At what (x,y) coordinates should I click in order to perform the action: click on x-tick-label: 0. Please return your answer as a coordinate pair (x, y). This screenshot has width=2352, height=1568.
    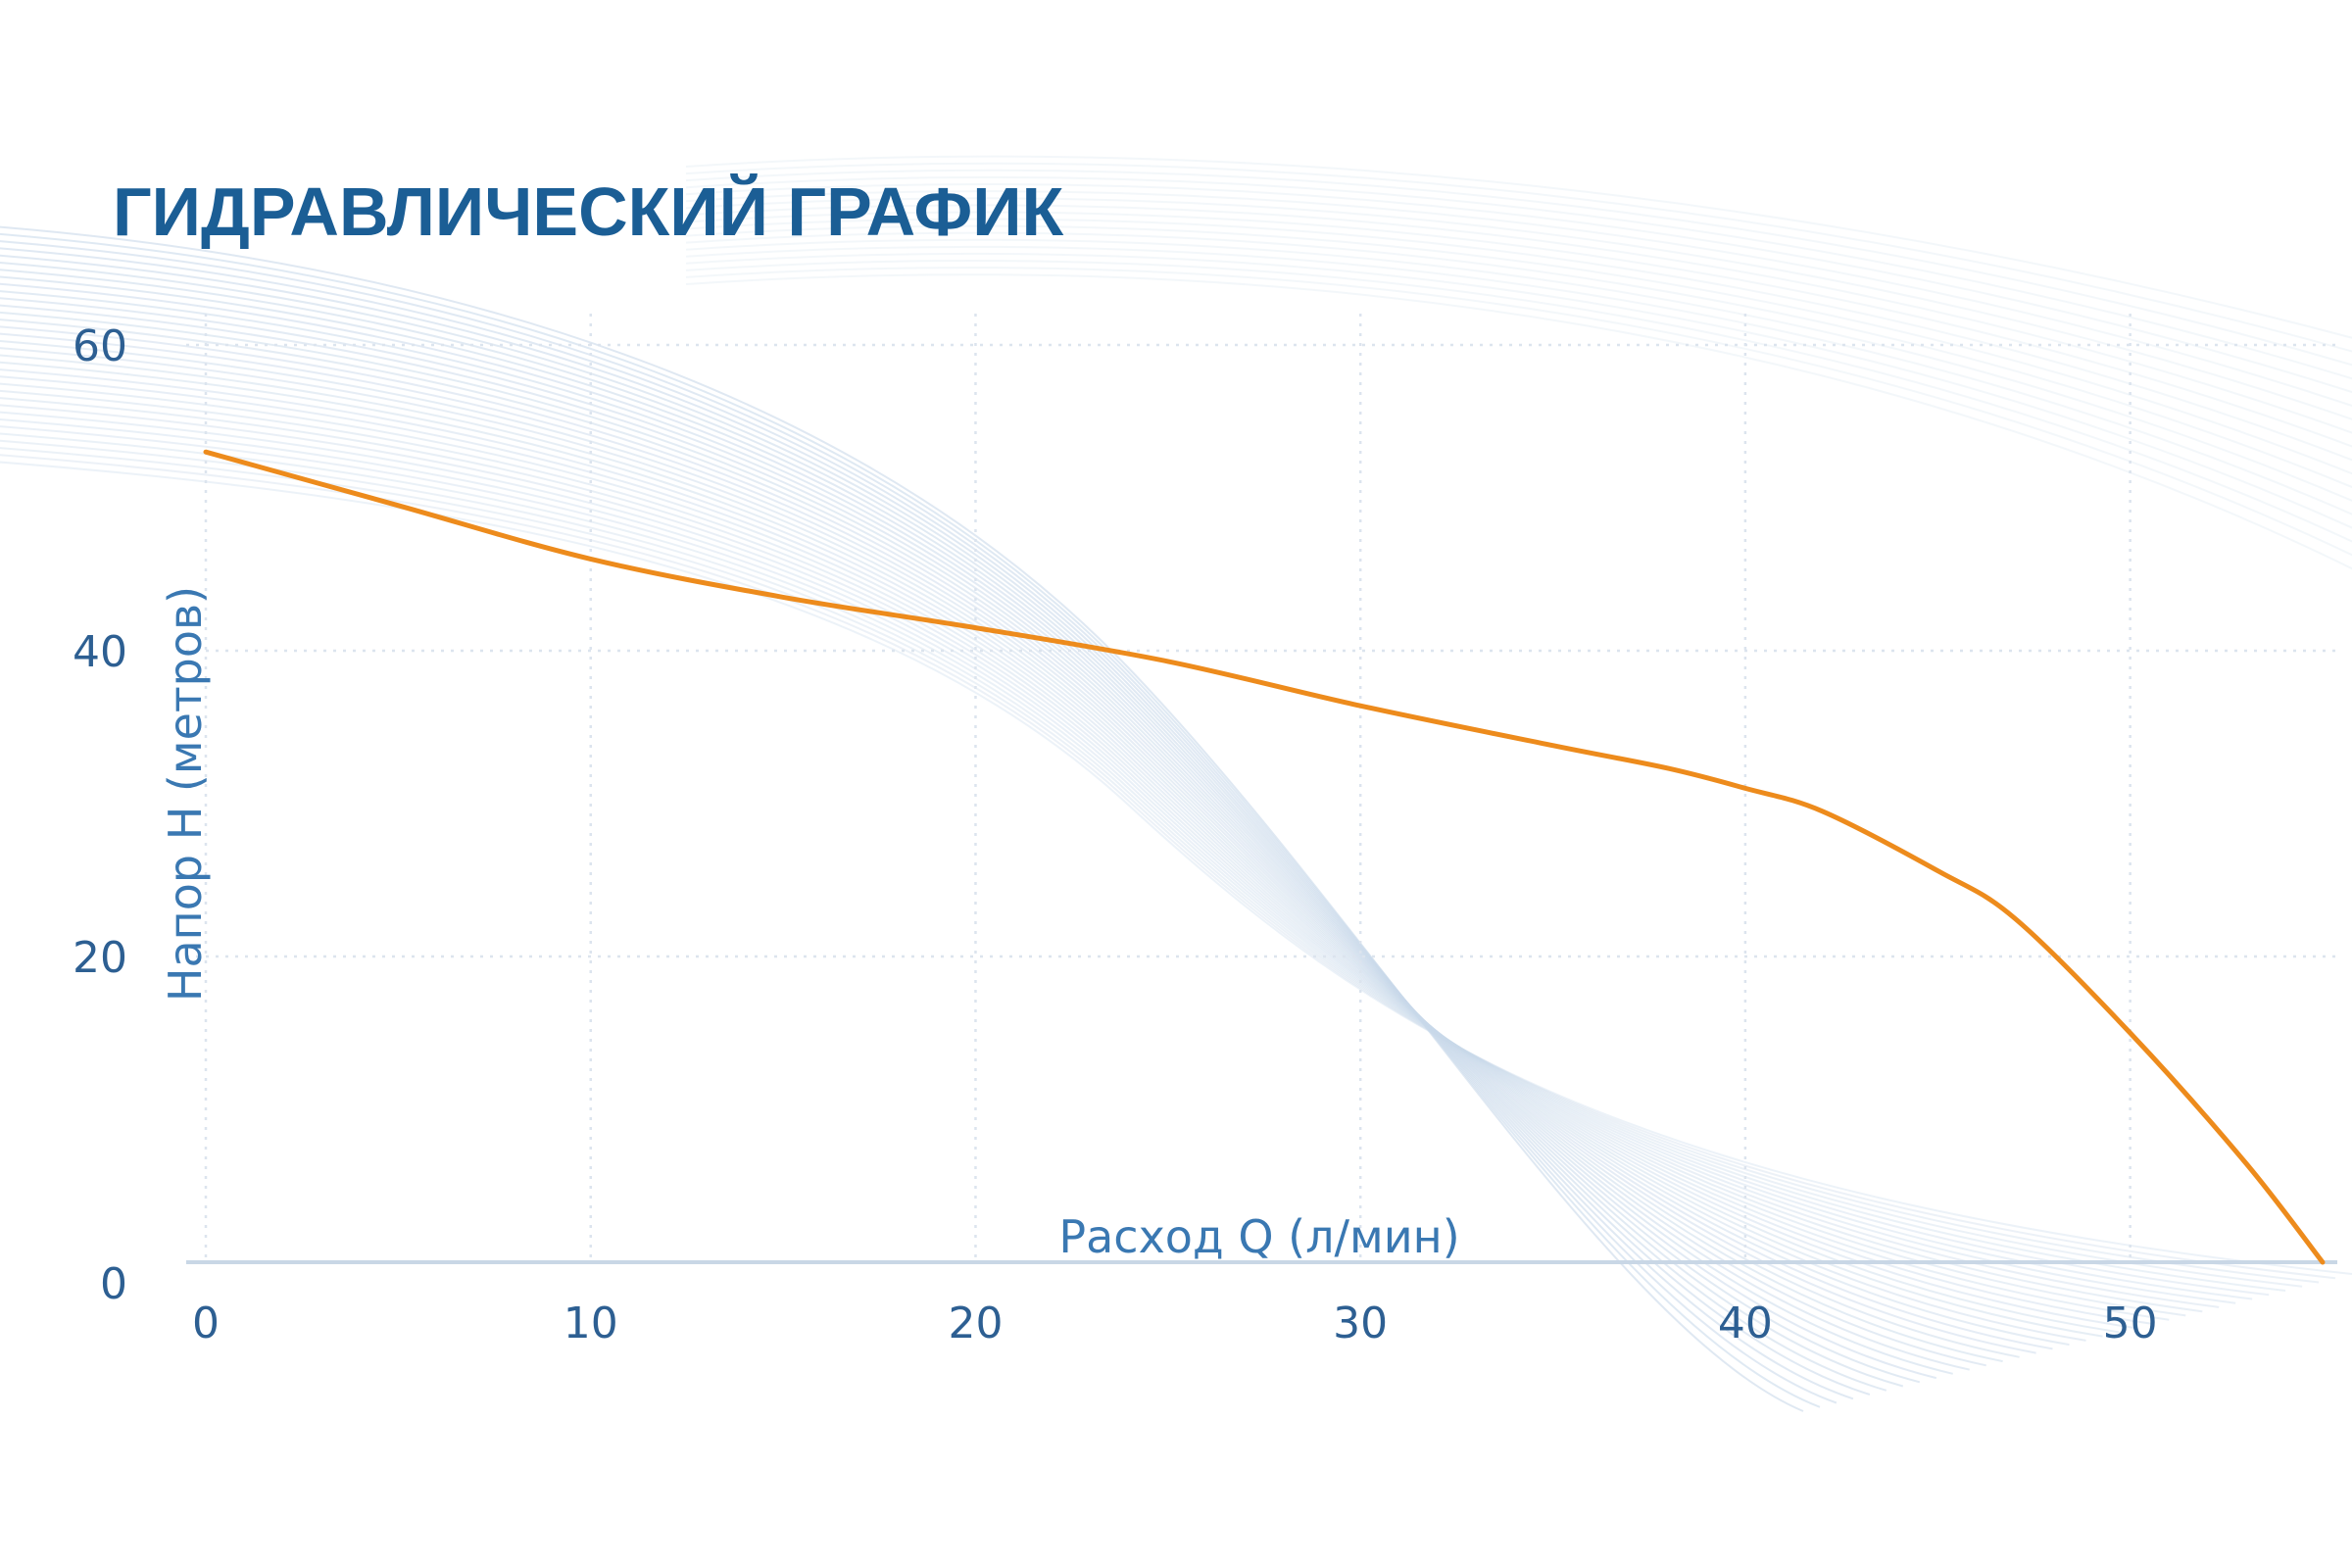
    Looking at the image, I should click on (206, 1323).